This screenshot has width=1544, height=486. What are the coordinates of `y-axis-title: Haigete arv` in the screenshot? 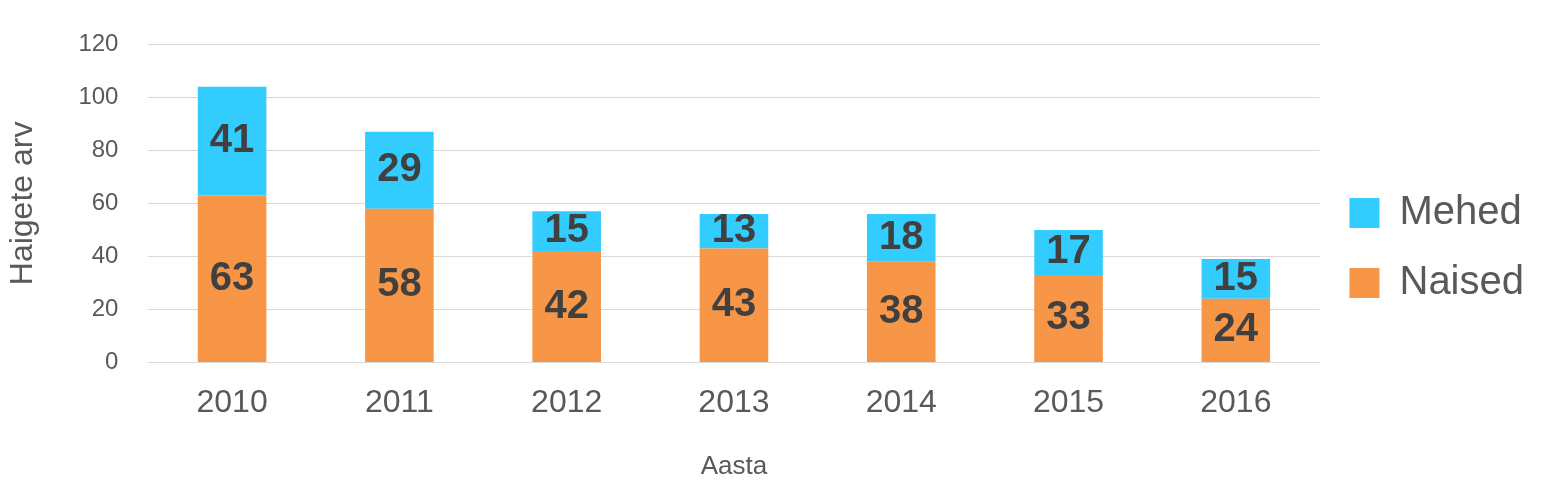 It's located at (21, 203).